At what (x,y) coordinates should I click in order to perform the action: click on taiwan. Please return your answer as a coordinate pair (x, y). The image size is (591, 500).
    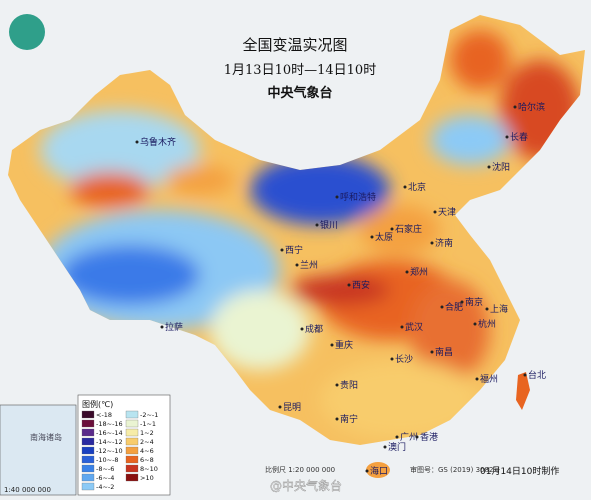
    Looking at the image, I should click on (523, 391).